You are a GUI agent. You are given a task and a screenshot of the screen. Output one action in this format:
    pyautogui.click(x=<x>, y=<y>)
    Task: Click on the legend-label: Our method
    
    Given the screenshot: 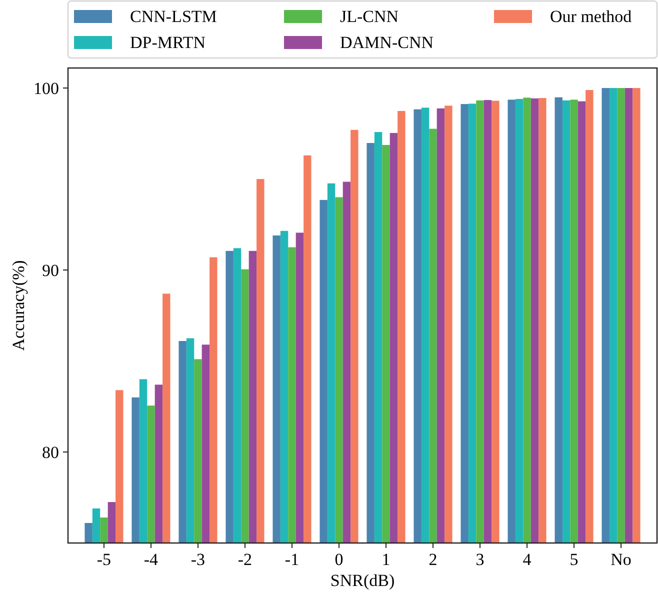 What is the action you would take?
    pyautogui.click(x=591, y=16)
    